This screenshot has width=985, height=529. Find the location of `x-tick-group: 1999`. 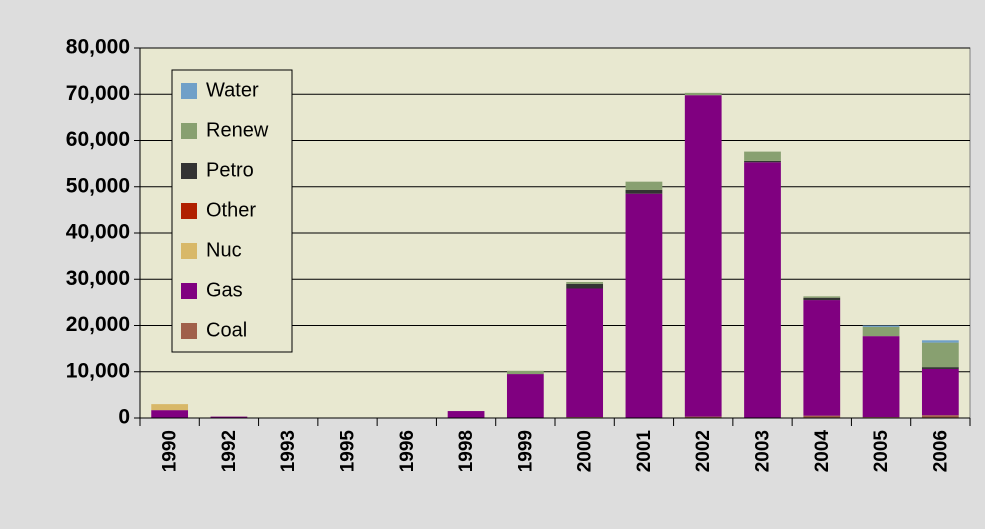

x-tick-group: 1999 is located at coordinates (525, 451).